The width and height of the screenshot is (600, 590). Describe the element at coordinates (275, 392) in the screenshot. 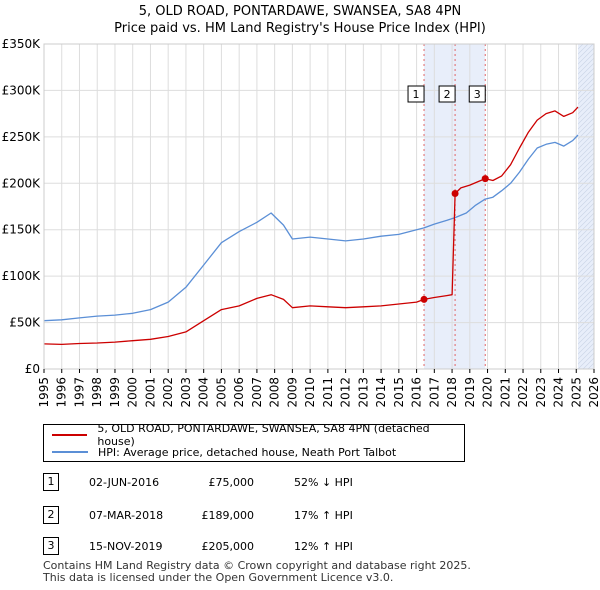

I see `x-tick-label: 2008` at that location.